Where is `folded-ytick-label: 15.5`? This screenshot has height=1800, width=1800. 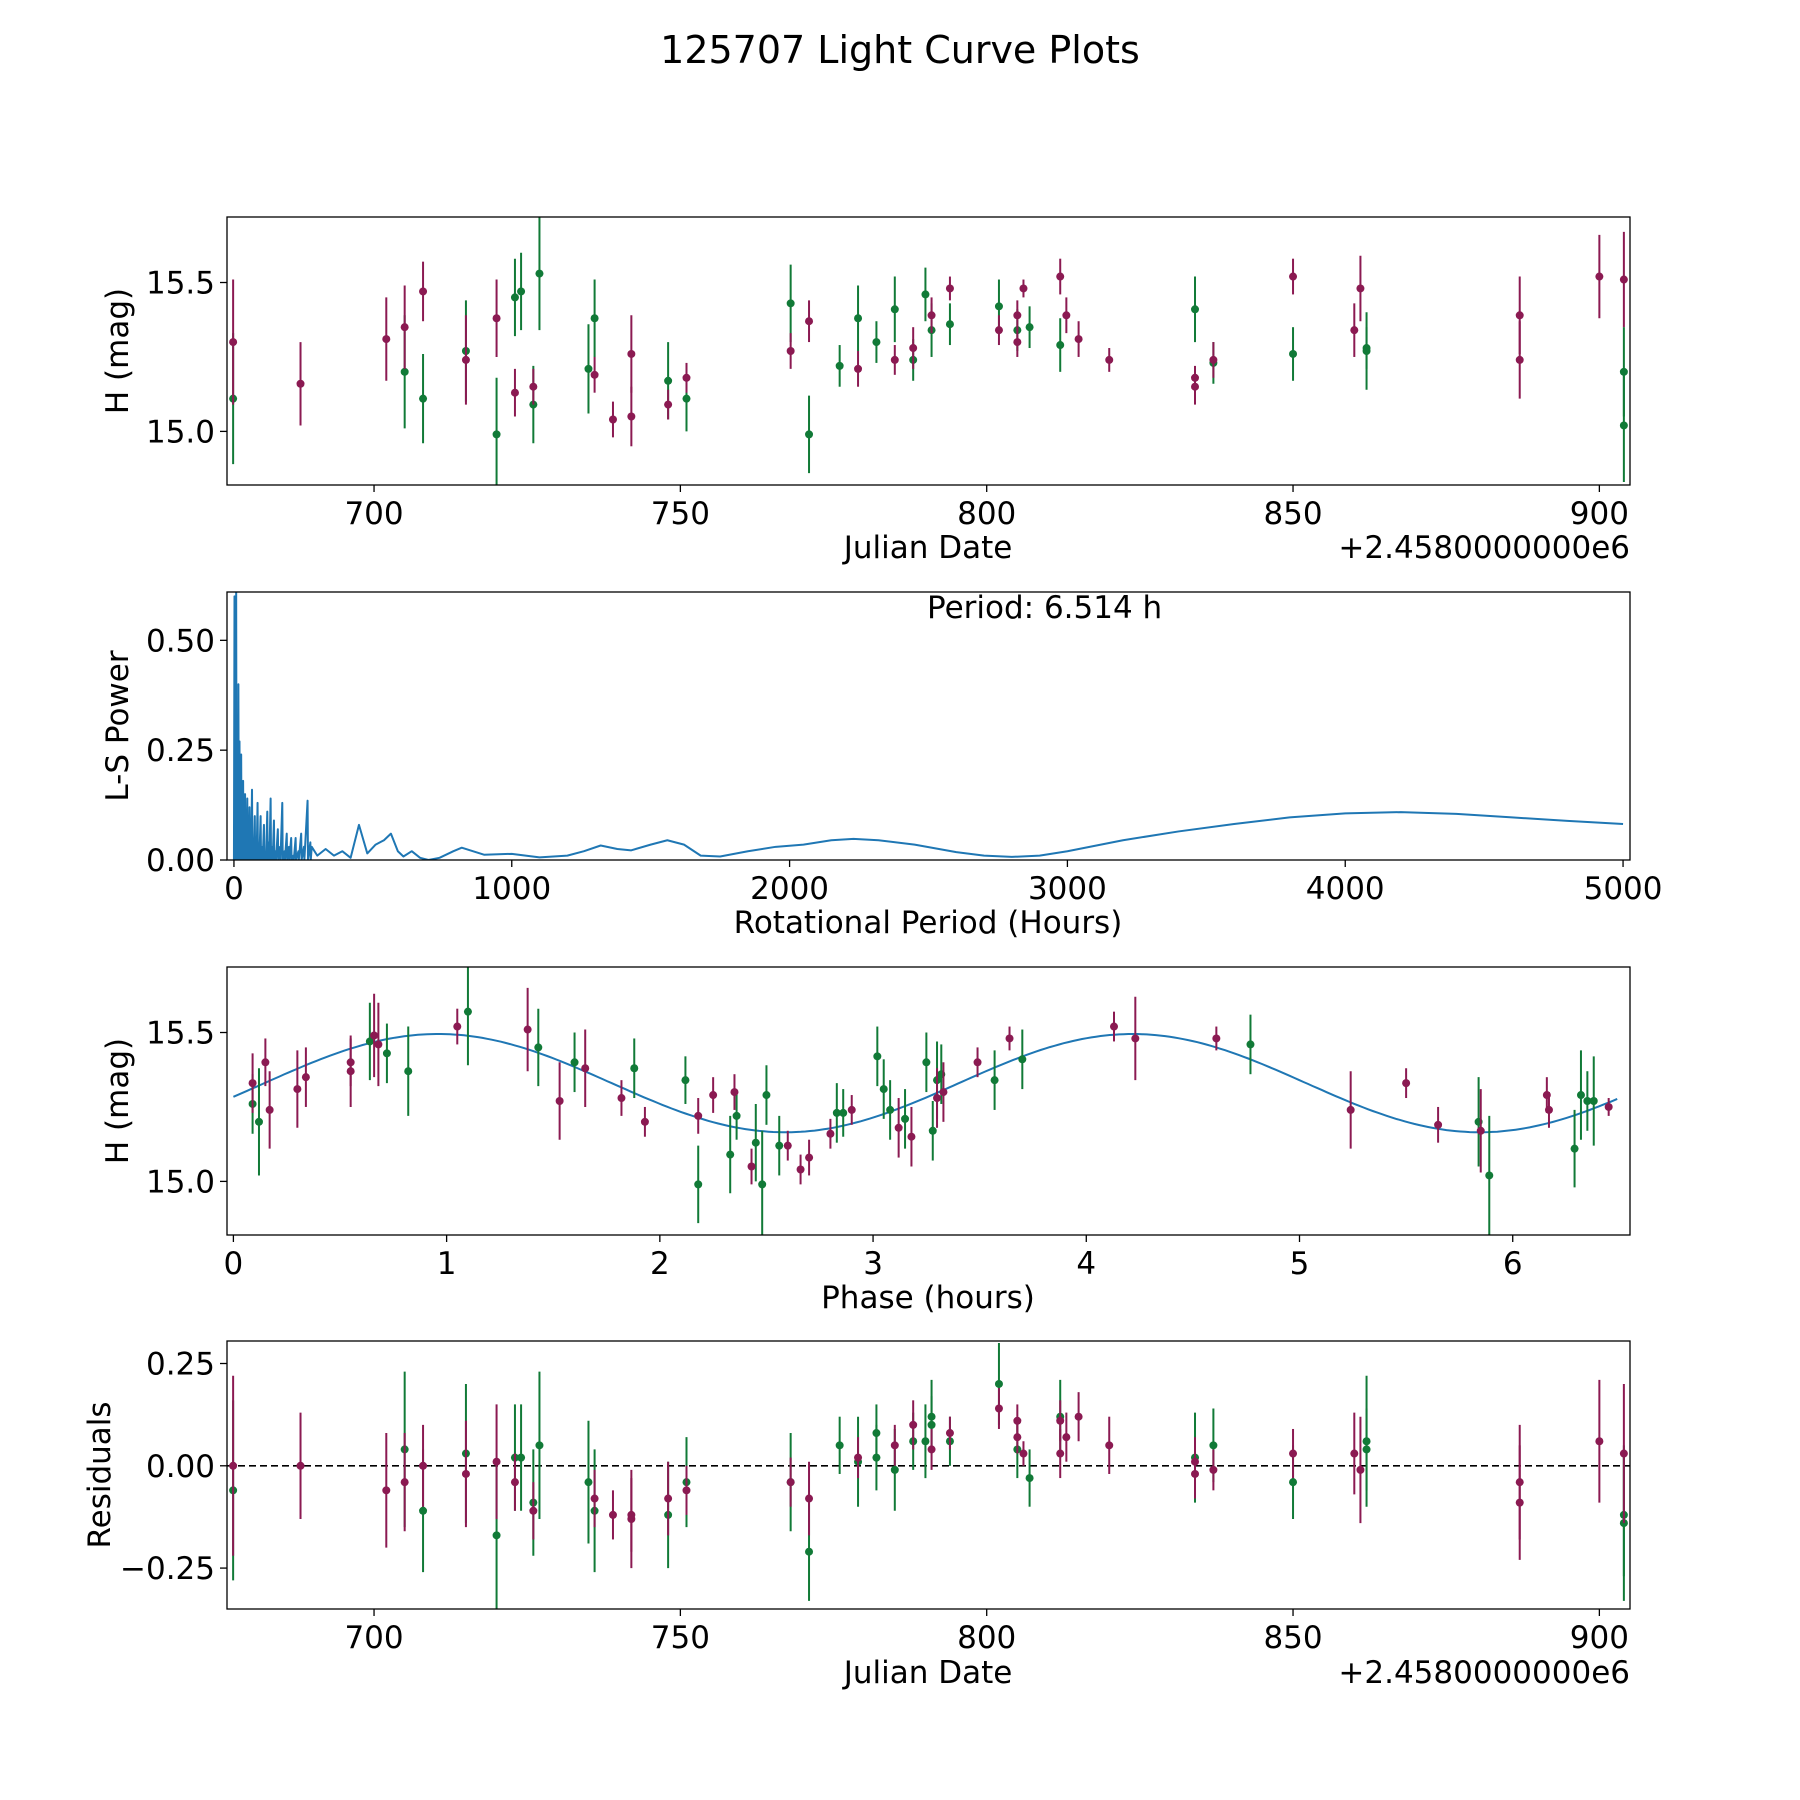
folded-ytick-label: 15.5 is located at coordinates (180, 1034).